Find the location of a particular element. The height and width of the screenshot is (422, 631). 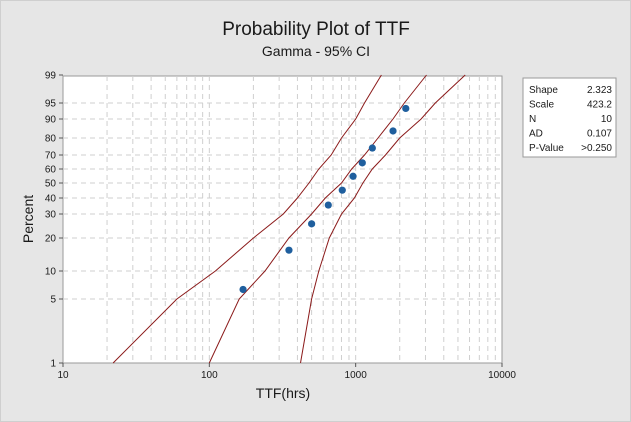

y-tick-label: 5 is located at coordinates (53, 300).